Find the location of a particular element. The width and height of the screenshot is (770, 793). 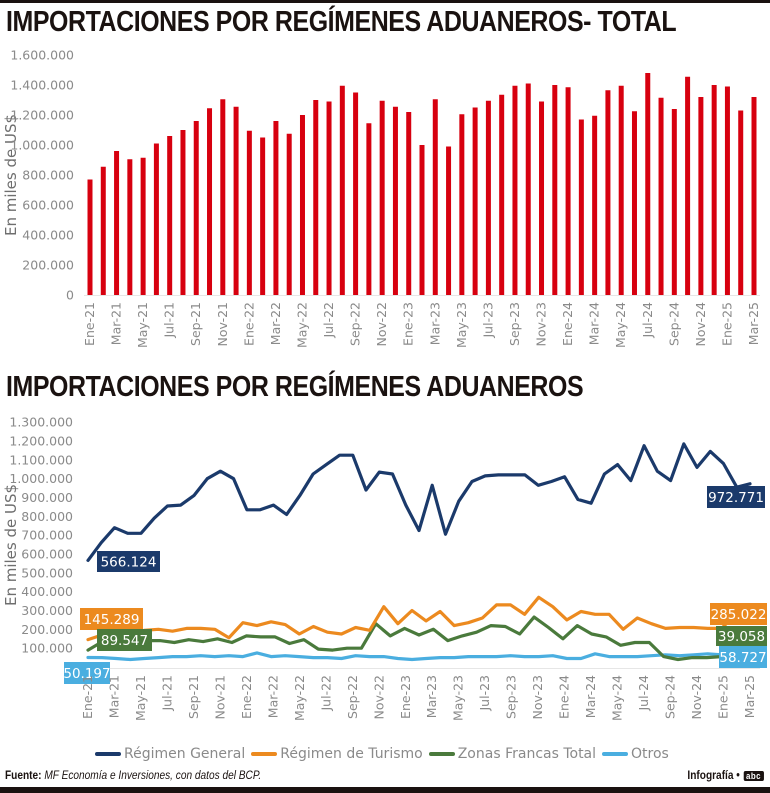

y-tick-label: 900.000 is located at coordinates (47, 497).